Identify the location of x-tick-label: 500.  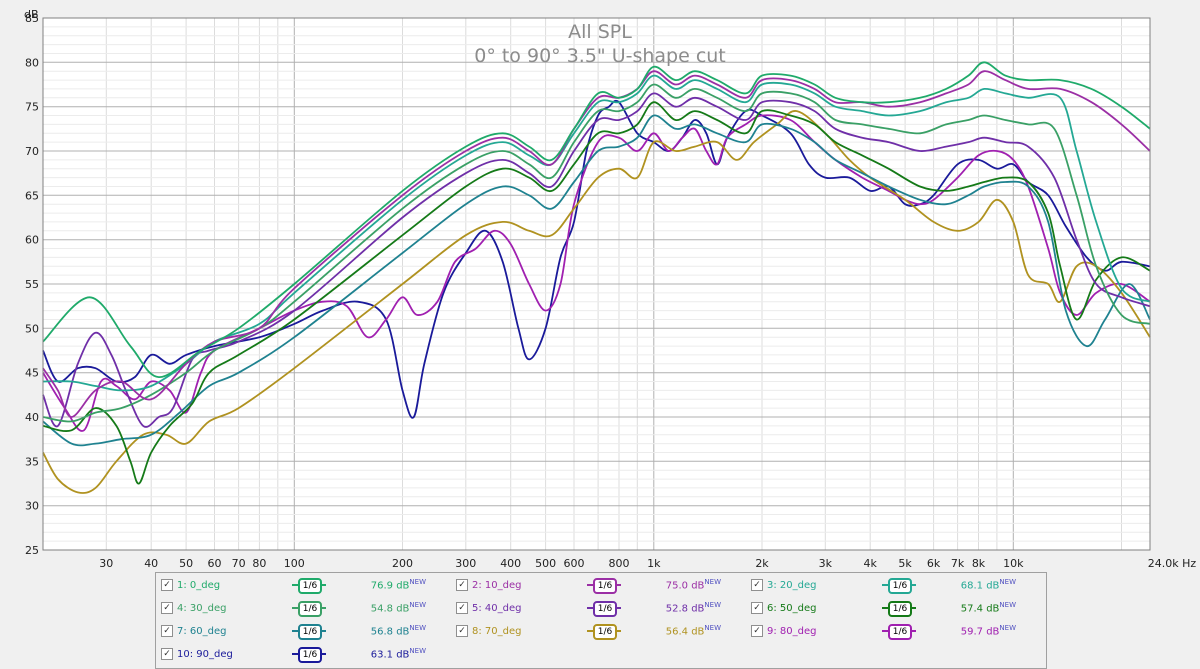
(545, 563).